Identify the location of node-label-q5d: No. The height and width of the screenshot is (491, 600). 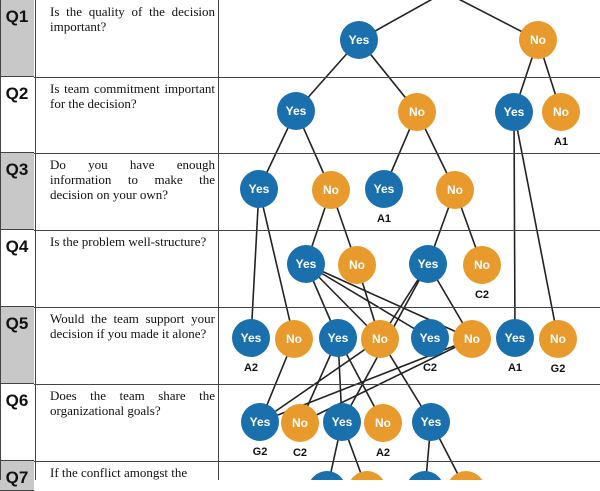
(380, 339).